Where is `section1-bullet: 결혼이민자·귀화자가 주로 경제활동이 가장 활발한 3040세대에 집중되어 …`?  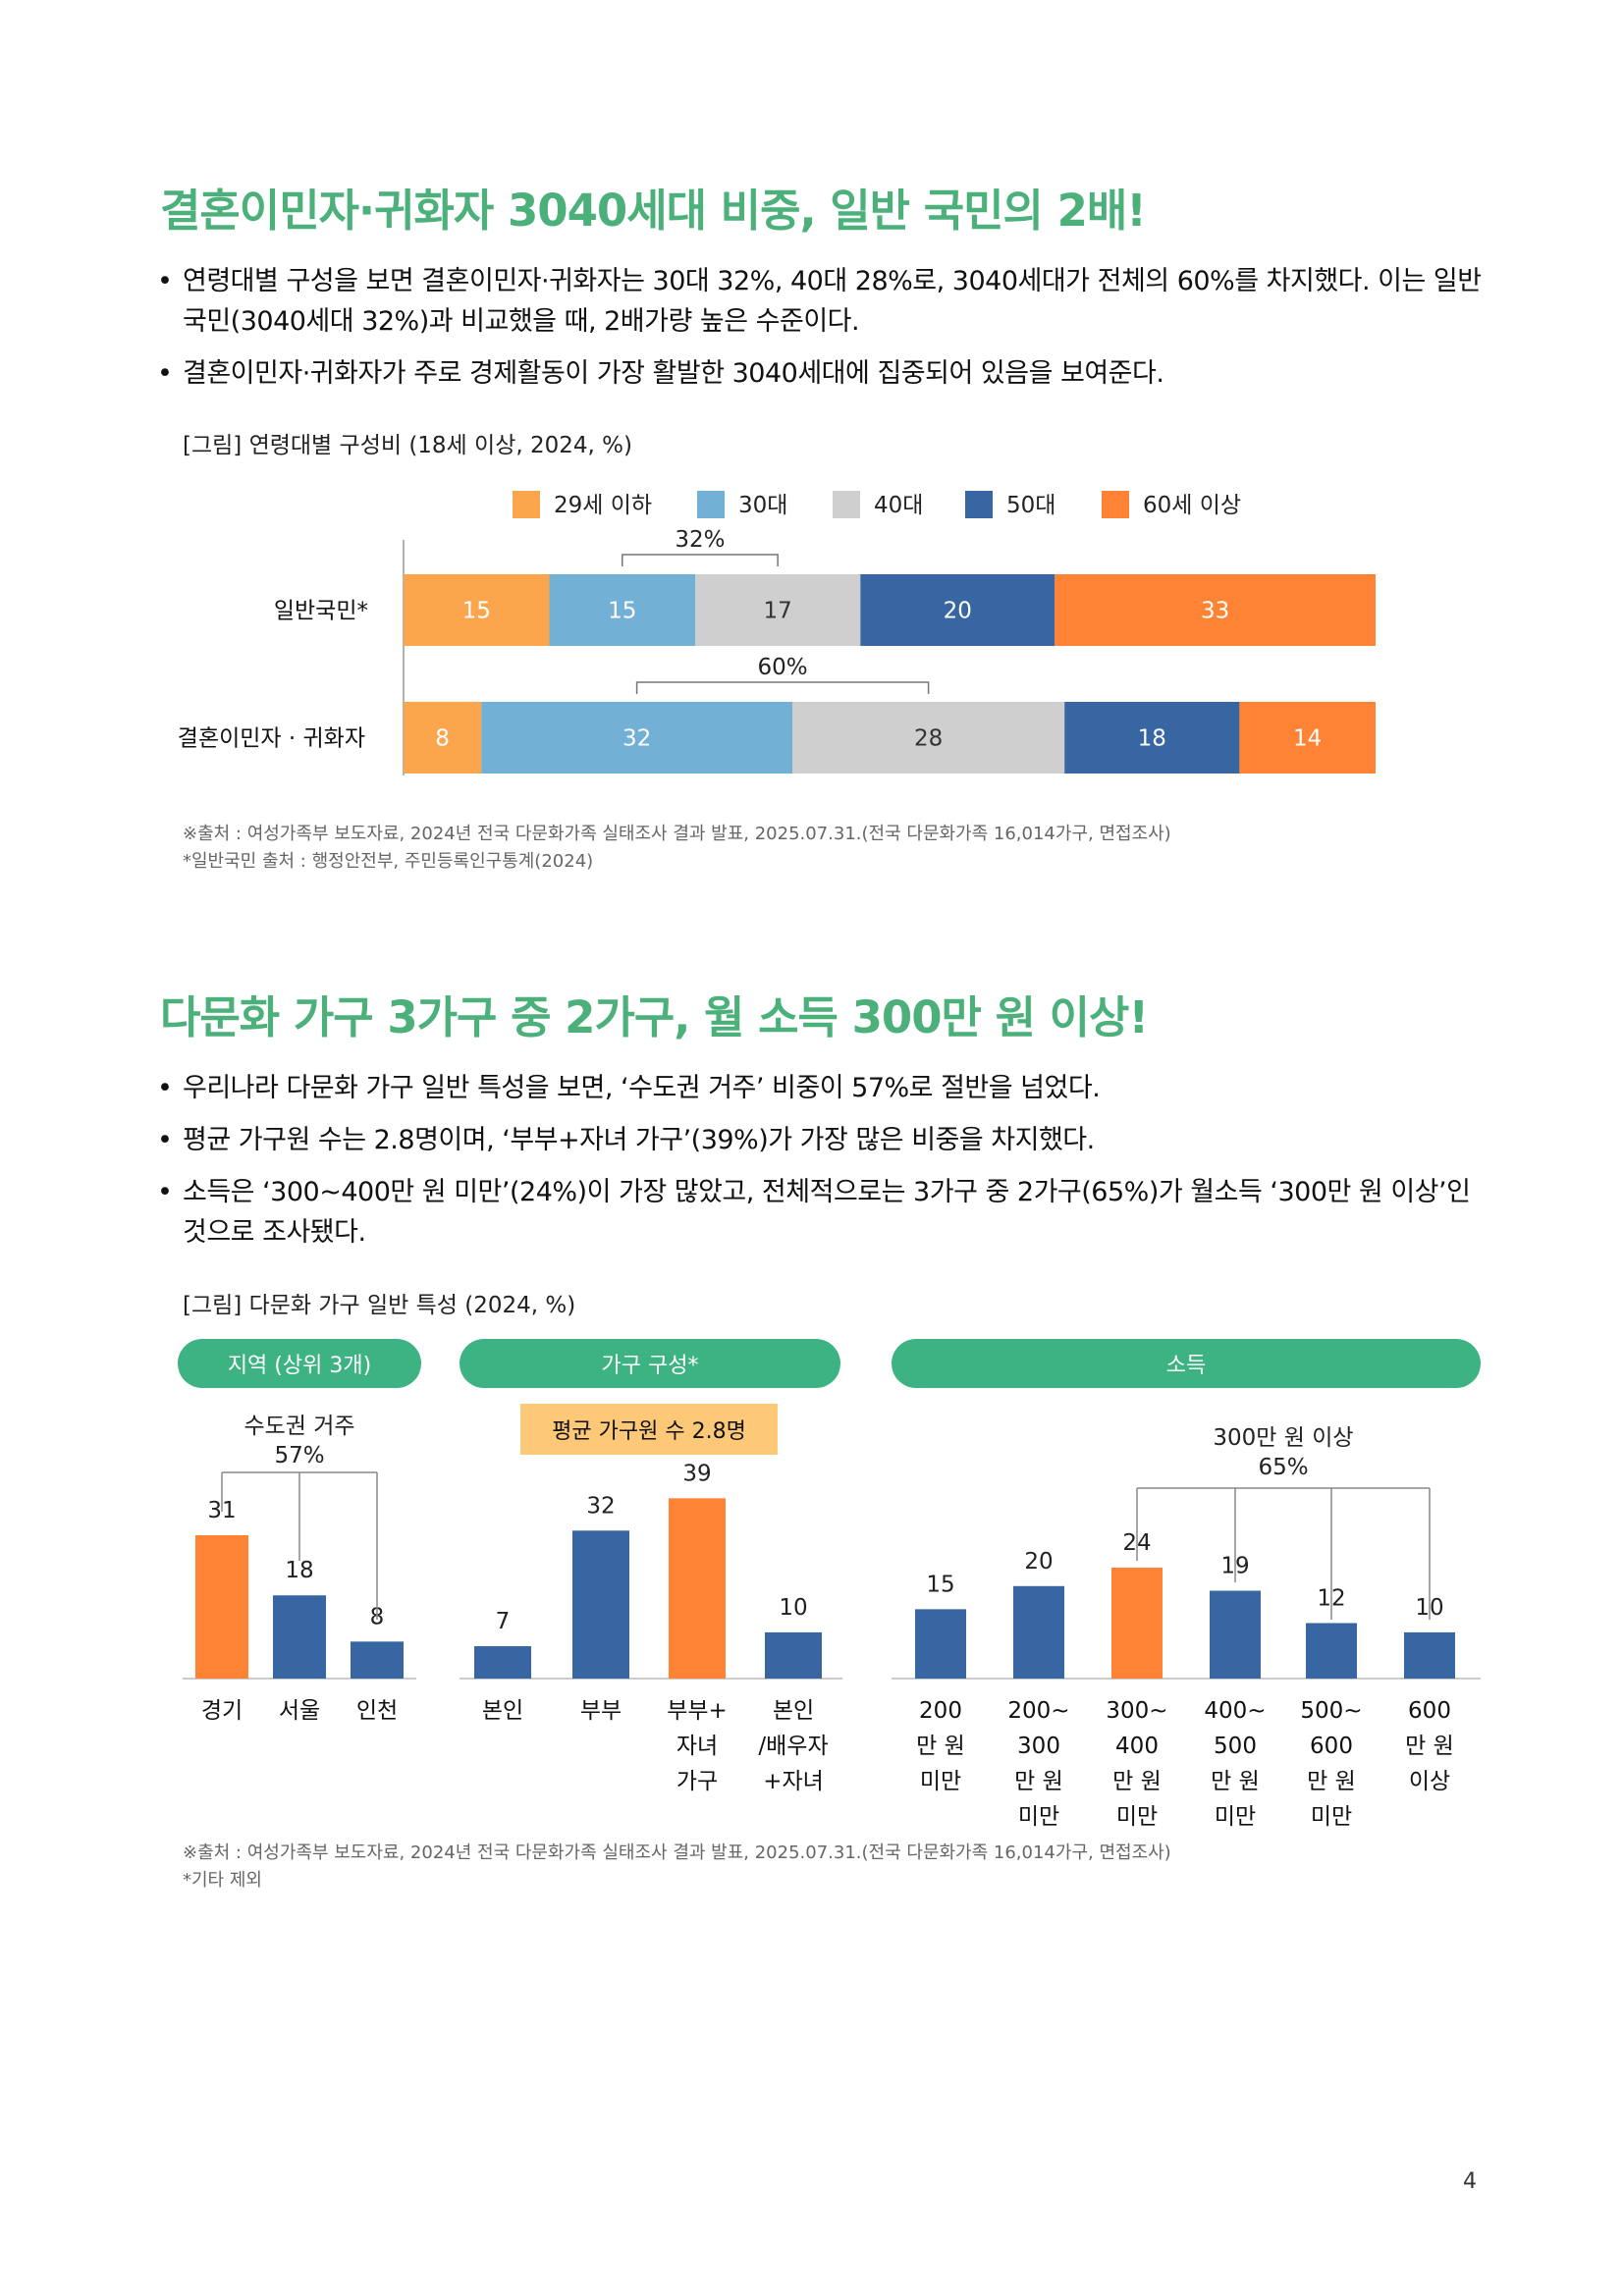
section1-bullet: 결혼이민자·귀화자가 주로 경제활동이 가장 활발한 3040세대에 집중되어 … is located at coordinates (824, 373).